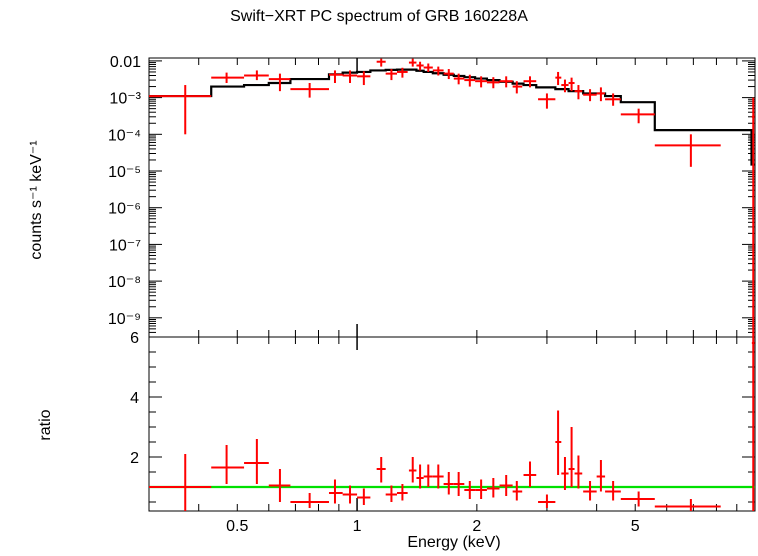 The width and height of the screenshot is (758, 556). Describe the element at coordinates (357, 526) in the screenshot. I see `x-tick-label: 1` at that location.